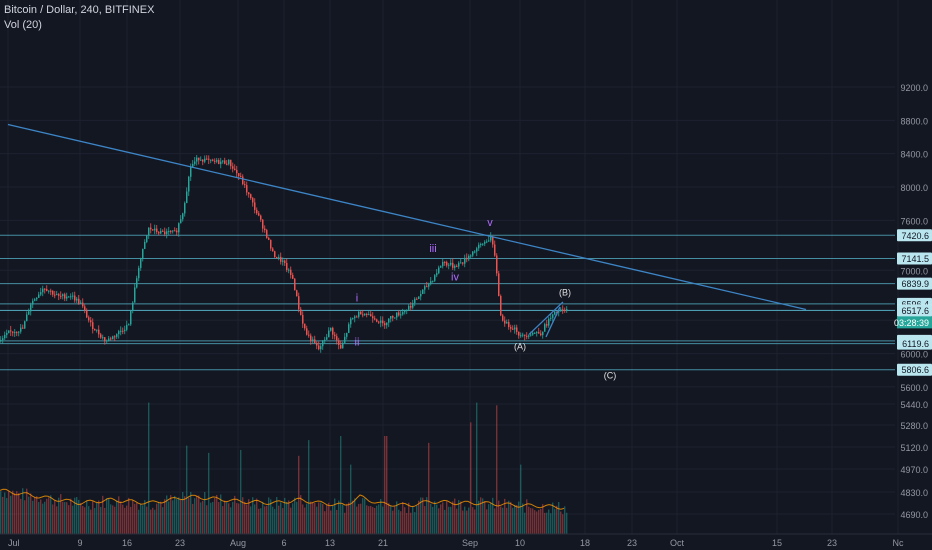  What do you see at coordinates (914, 235) in the screenshot?
I see `price-level-label: 7420.6` at bounding box center [914, 235].